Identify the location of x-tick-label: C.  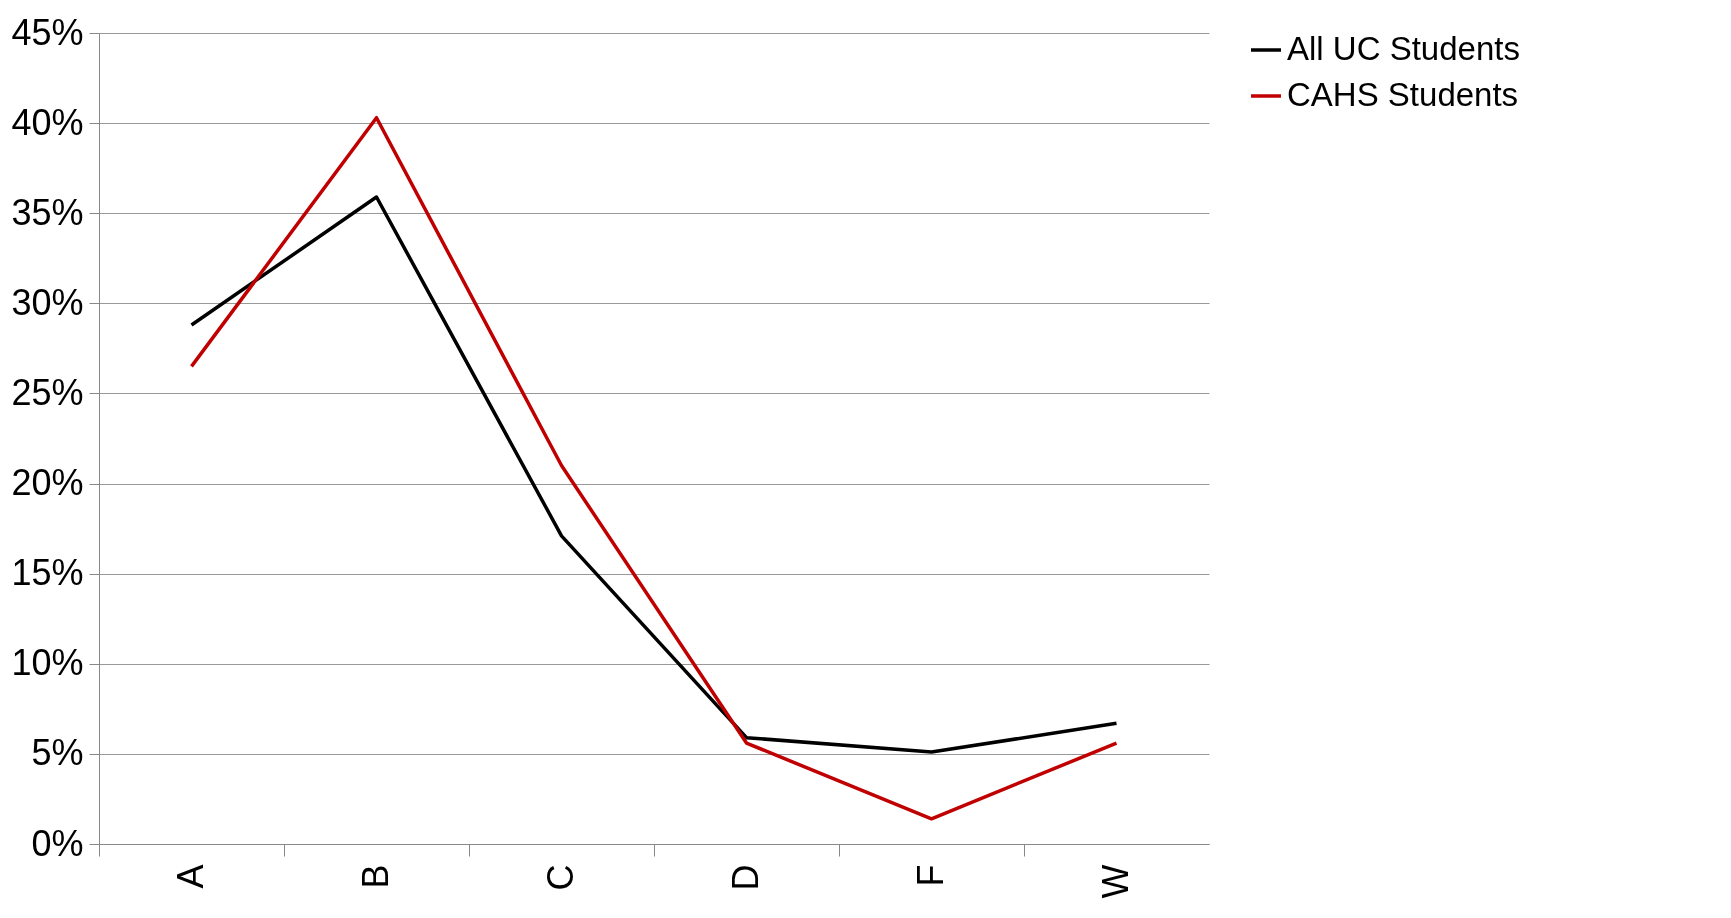
(560, 877).